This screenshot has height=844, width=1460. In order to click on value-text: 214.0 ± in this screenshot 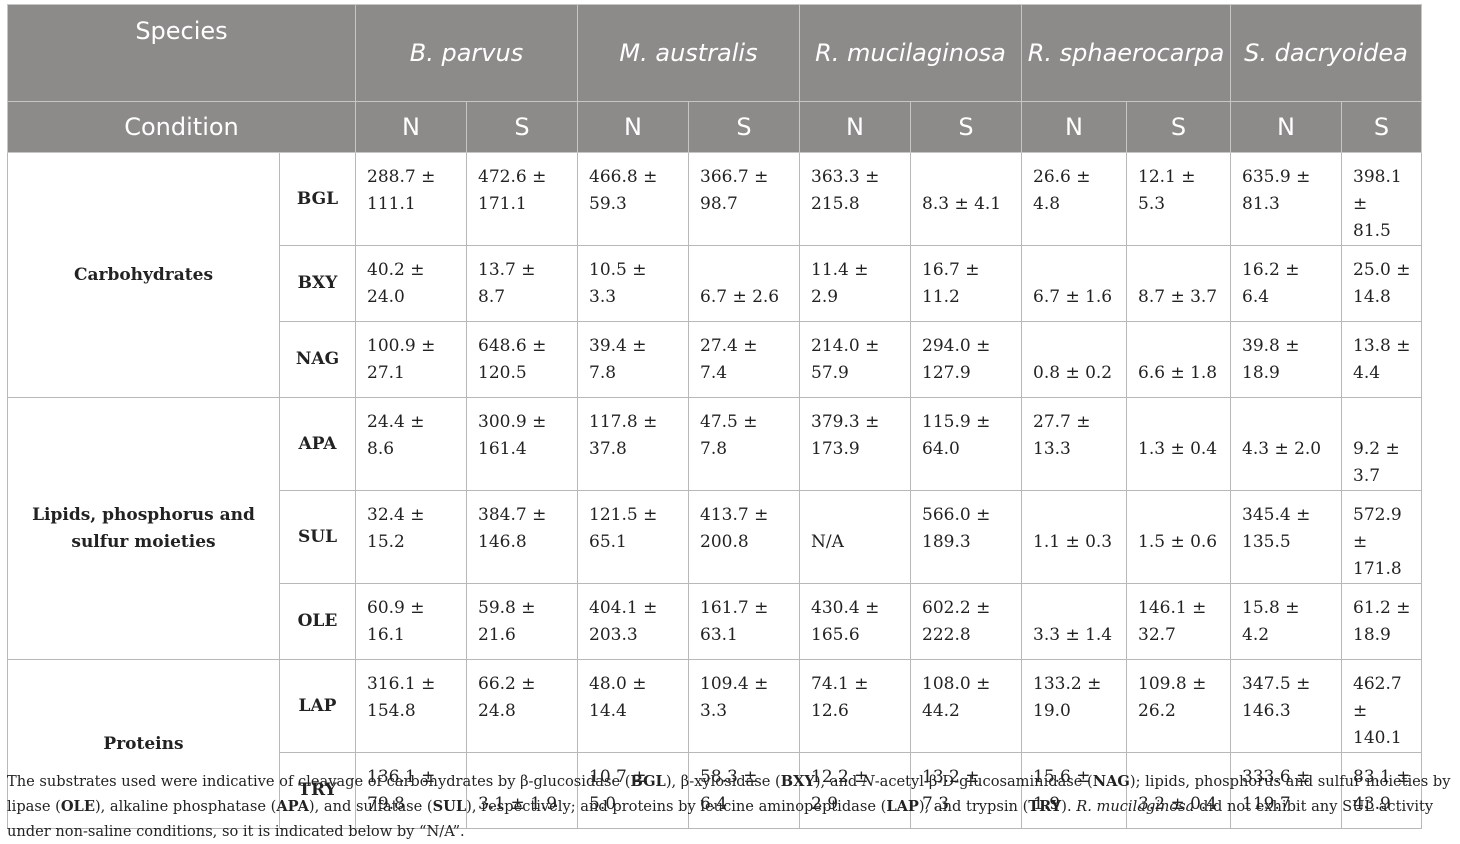, I will do `click(845, 346)`.